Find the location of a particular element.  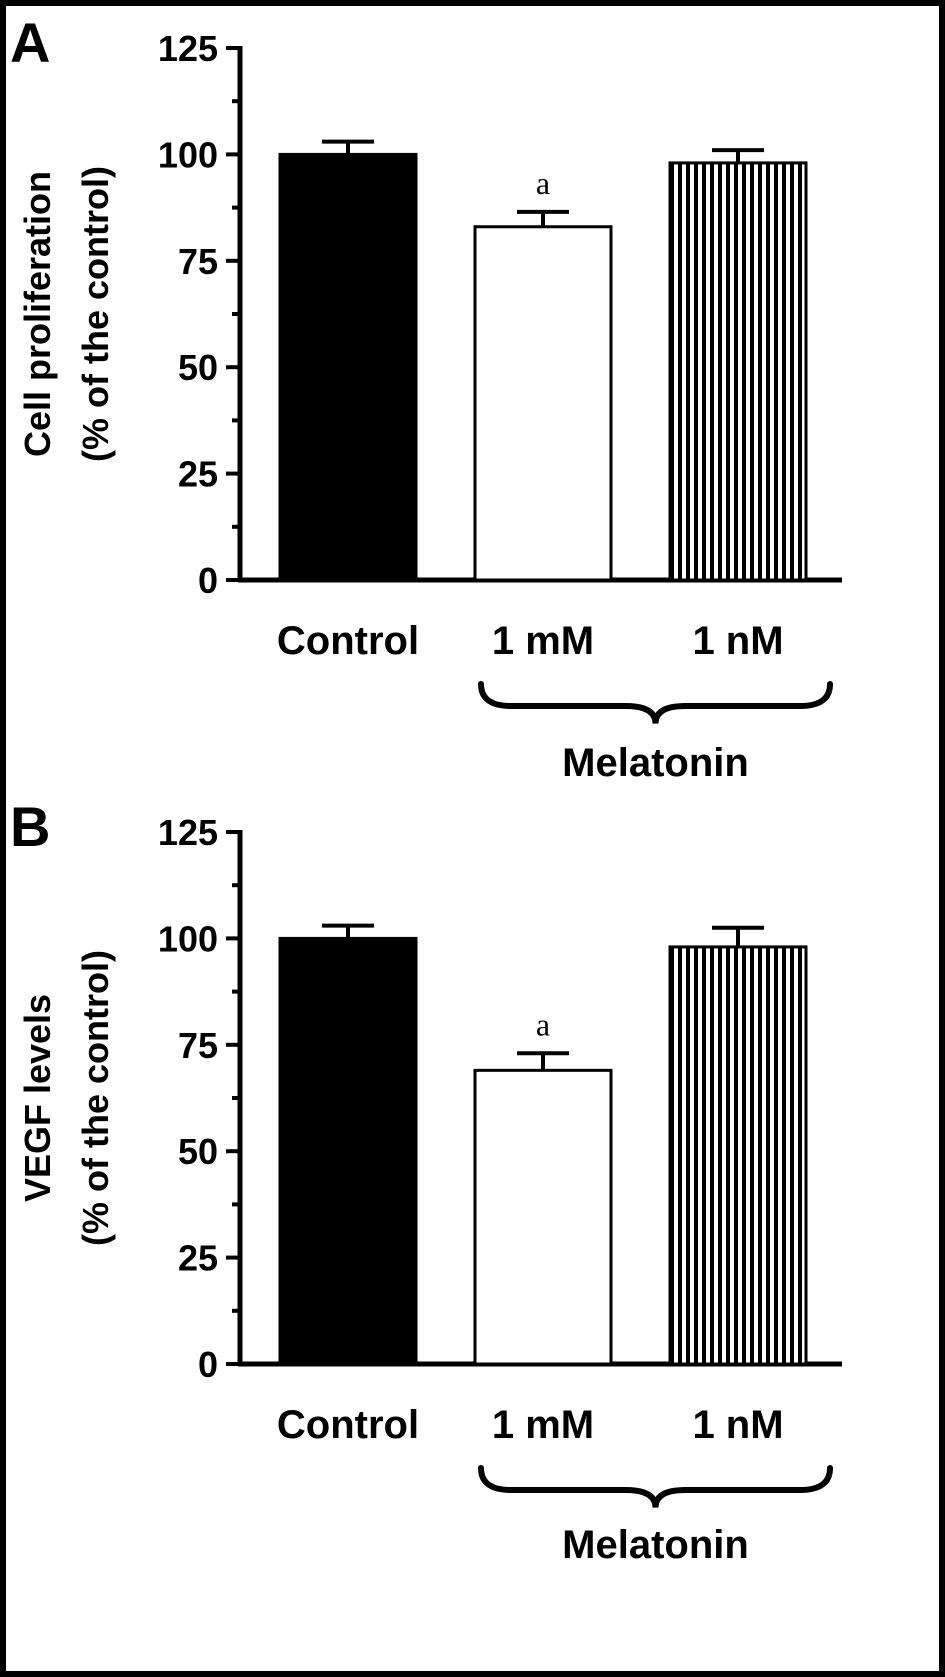

y-axis-label-line: Cell proliferation is located at coordinates (37, 314).